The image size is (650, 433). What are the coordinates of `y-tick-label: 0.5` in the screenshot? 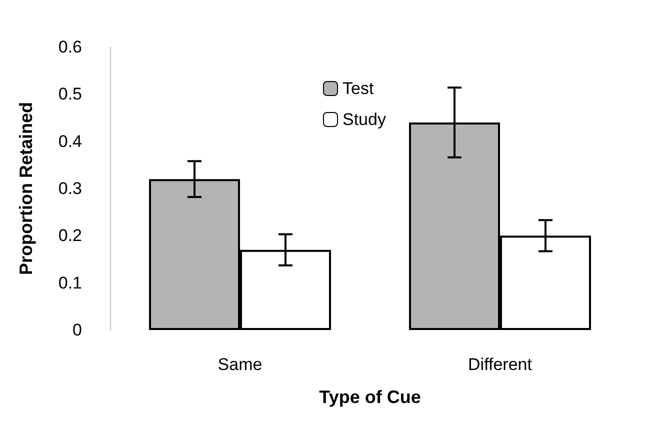 It's located at (70, 94).